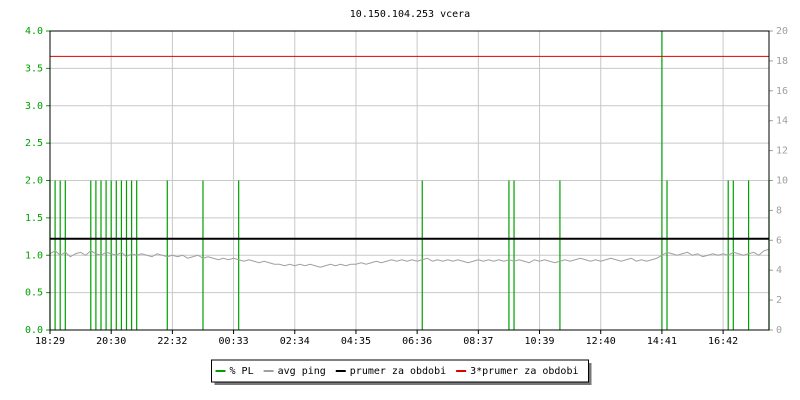 The height and width of the screenshot is (400, 800). I want to click on x-tick-label: 18:29, so click(50, 341).